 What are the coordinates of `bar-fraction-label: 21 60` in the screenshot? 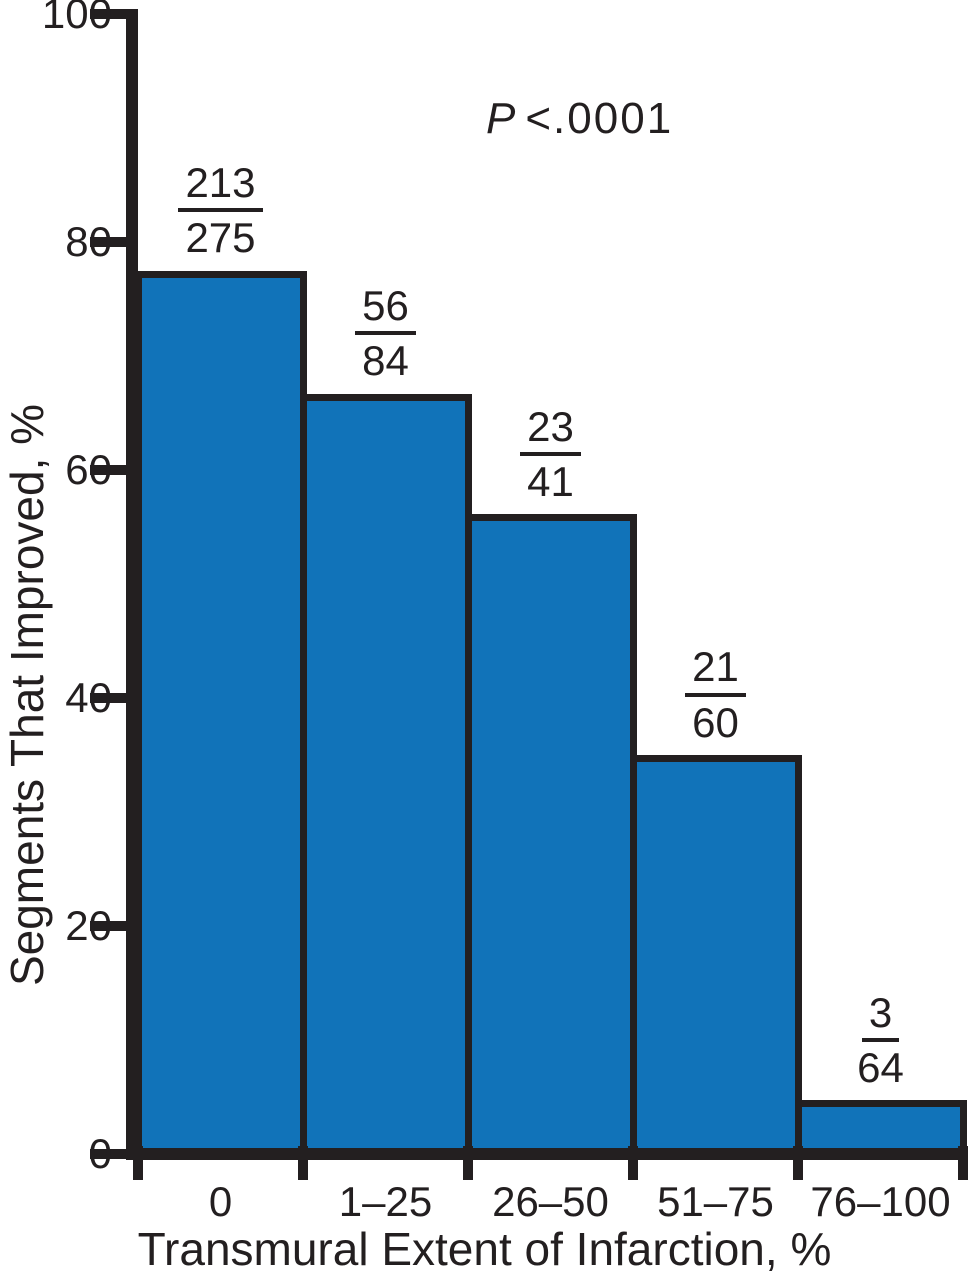 It's located at (716, 694).